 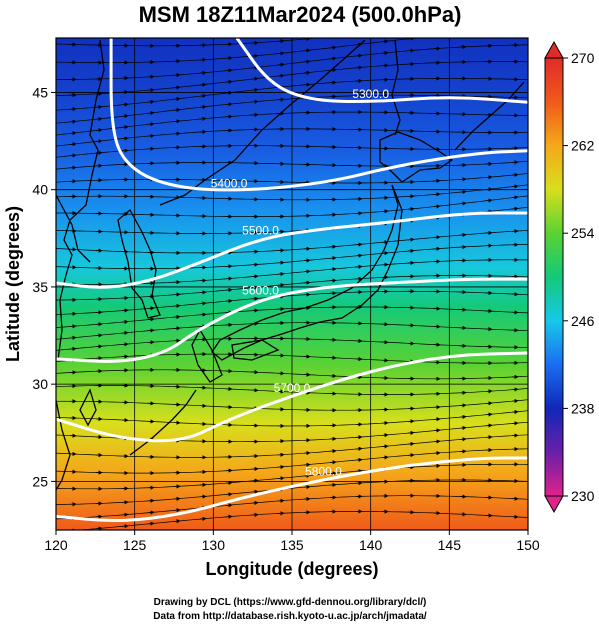 I want to click on contour-label: 5700.0, so click(x=292, y=388).